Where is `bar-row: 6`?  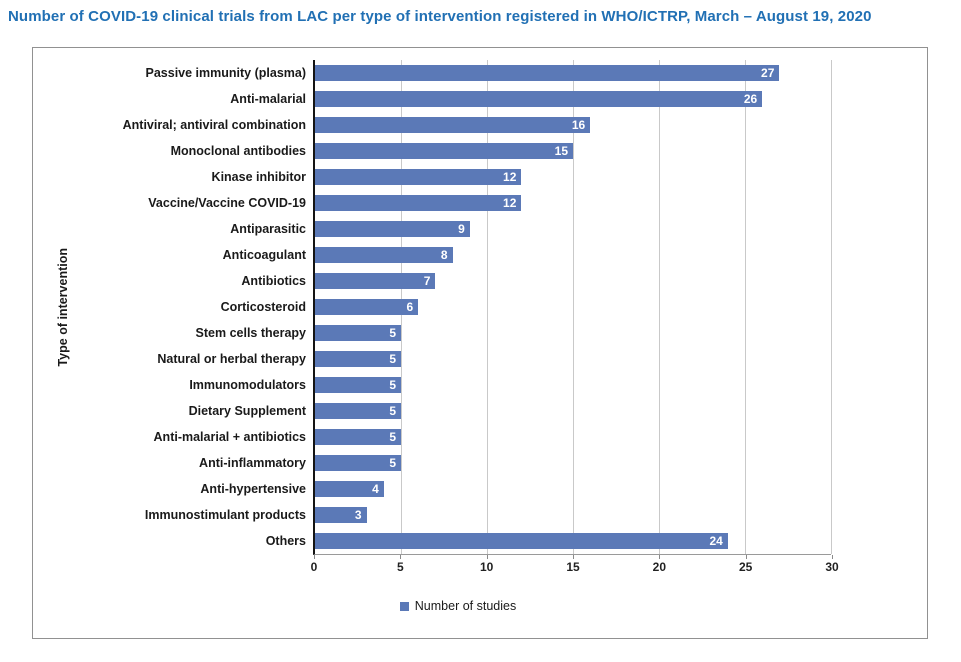
bar-row: 6 is located at coordinates (573, 307).